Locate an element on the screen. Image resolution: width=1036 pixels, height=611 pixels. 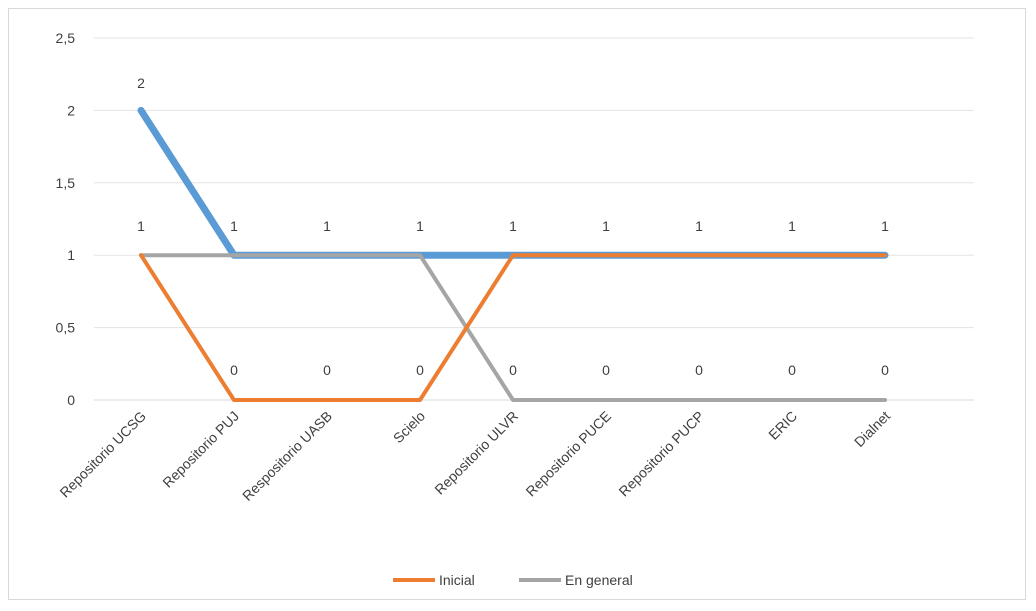
x-tick-label: Repositorio PUJ is located at coordinates (200, 449).